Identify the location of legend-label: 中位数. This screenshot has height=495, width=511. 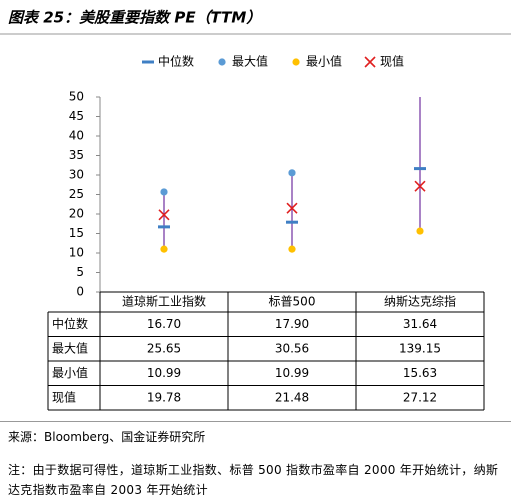
(176, 61).